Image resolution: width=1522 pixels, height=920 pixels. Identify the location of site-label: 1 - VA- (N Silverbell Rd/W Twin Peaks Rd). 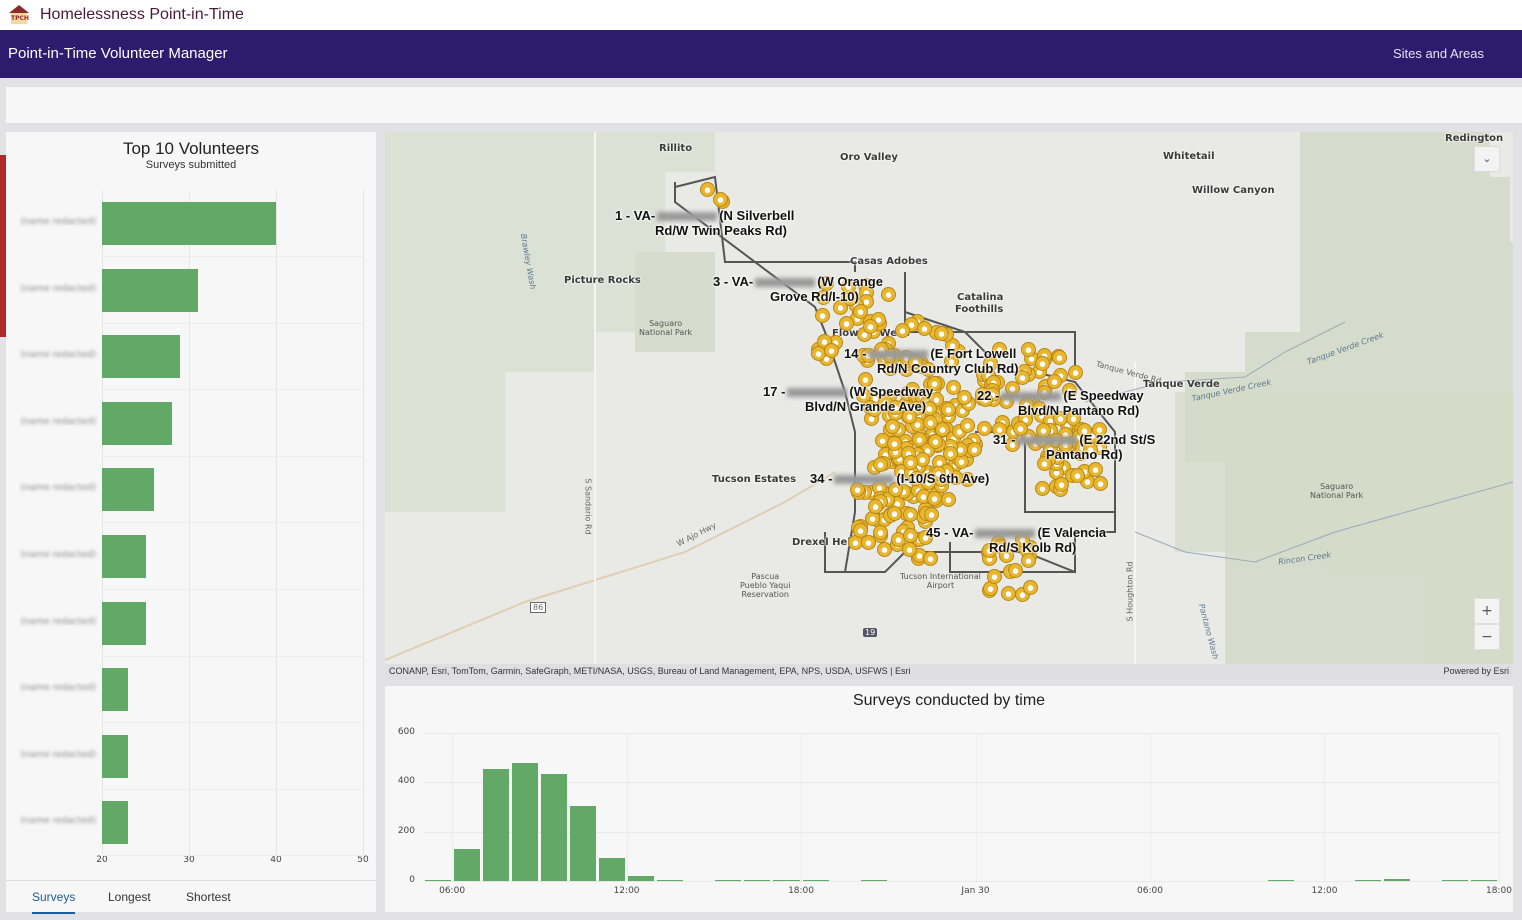
(705, 223).